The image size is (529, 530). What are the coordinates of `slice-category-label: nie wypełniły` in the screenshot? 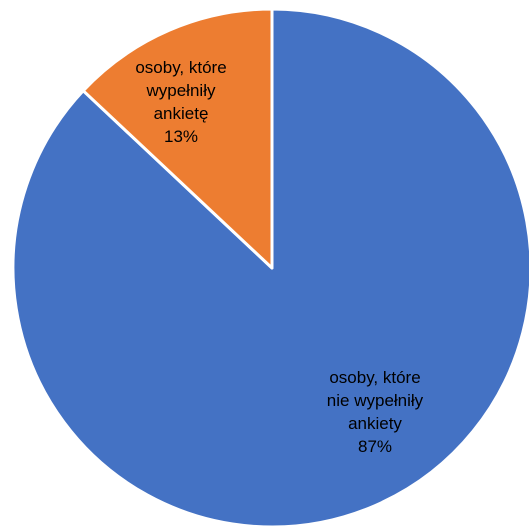 It's located at (375, 400).